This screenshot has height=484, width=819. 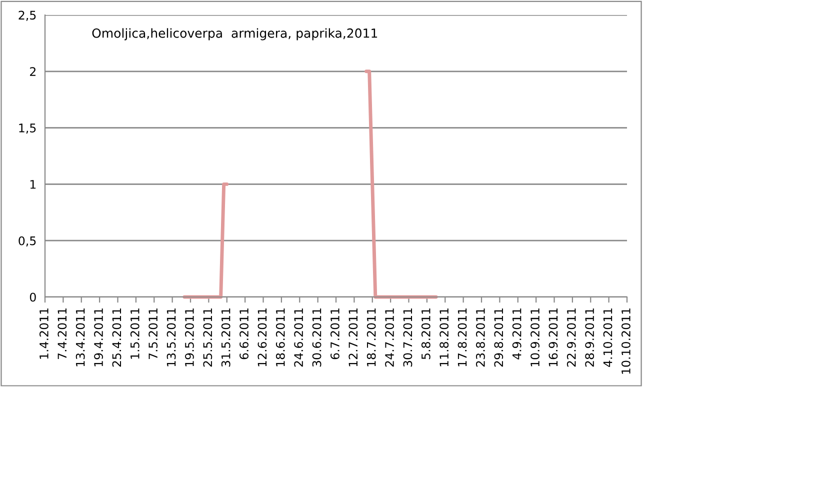 I want to click on x-tick-label: 1.4.2011, so click(x=43, y=333).